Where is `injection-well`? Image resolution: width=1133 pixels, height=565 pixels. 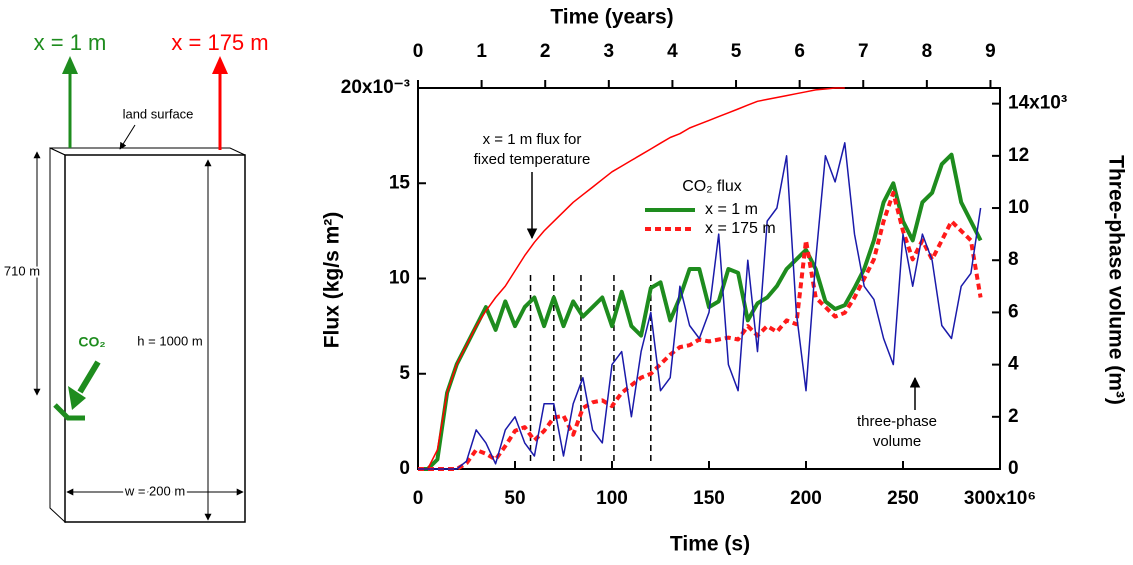 injection-well is located at coordinates (69, 412).